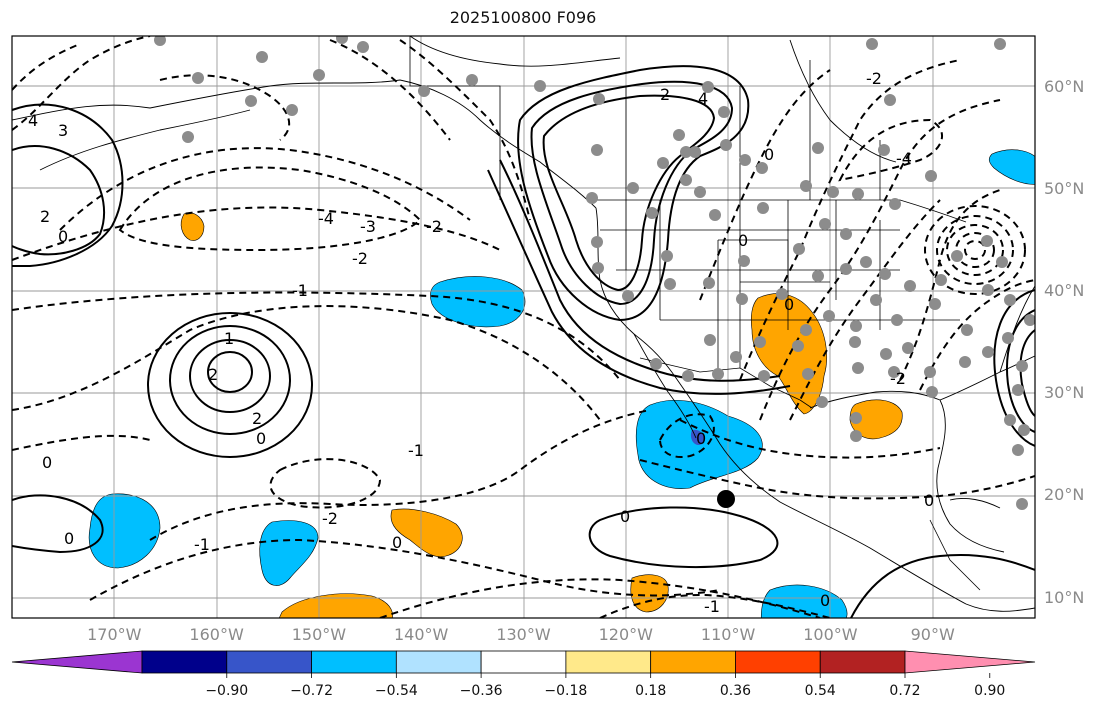  I want to click on lat-label: 20°N, so click(1064, 495).